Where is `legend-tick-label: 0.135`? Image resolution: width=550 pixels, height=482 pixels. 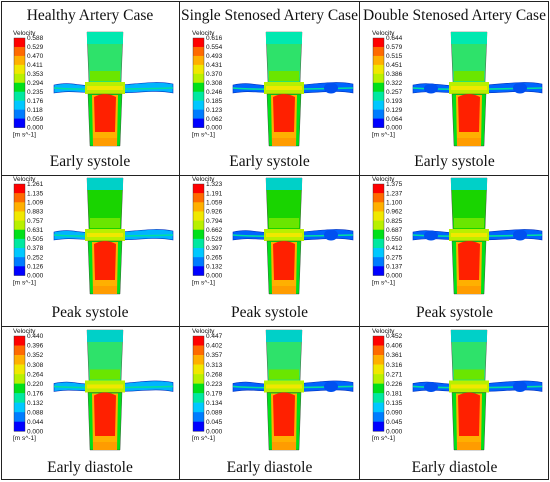 legend-tick-label: 0.135 is located at coordinates (394, 403).